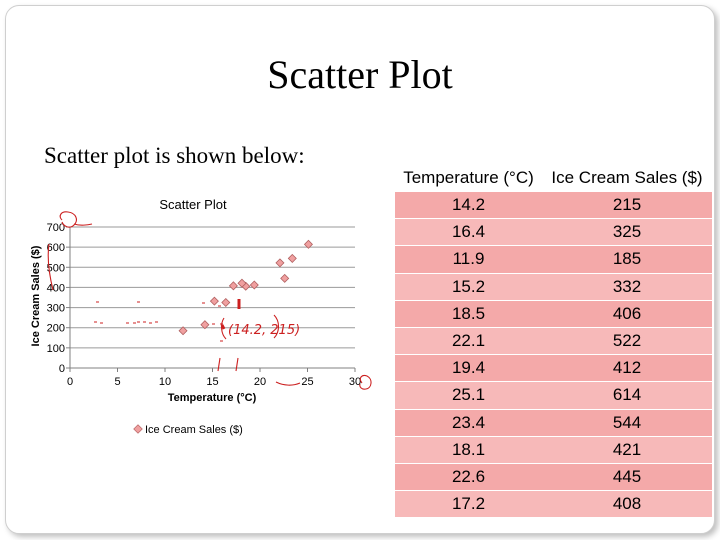 The height and width of the screenshot is (540, 720). Describe the element at coordinates (468, 395) in the screenshot. I see `cell-temperature: 25.1` at that location.